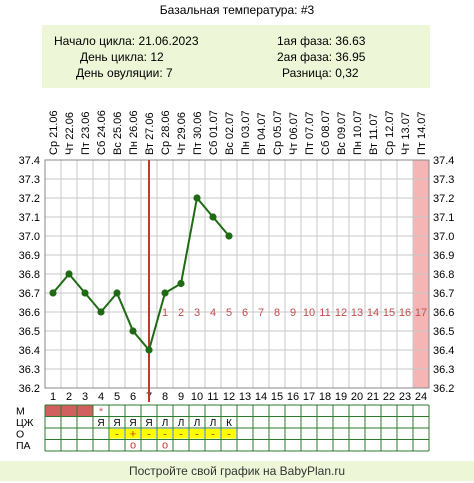 The width and height of the screenshot is (474, 483). Describe the element at coordinates (443, 180) in the screenshot. I see `y-tick-label-right: 37.3` at that location.